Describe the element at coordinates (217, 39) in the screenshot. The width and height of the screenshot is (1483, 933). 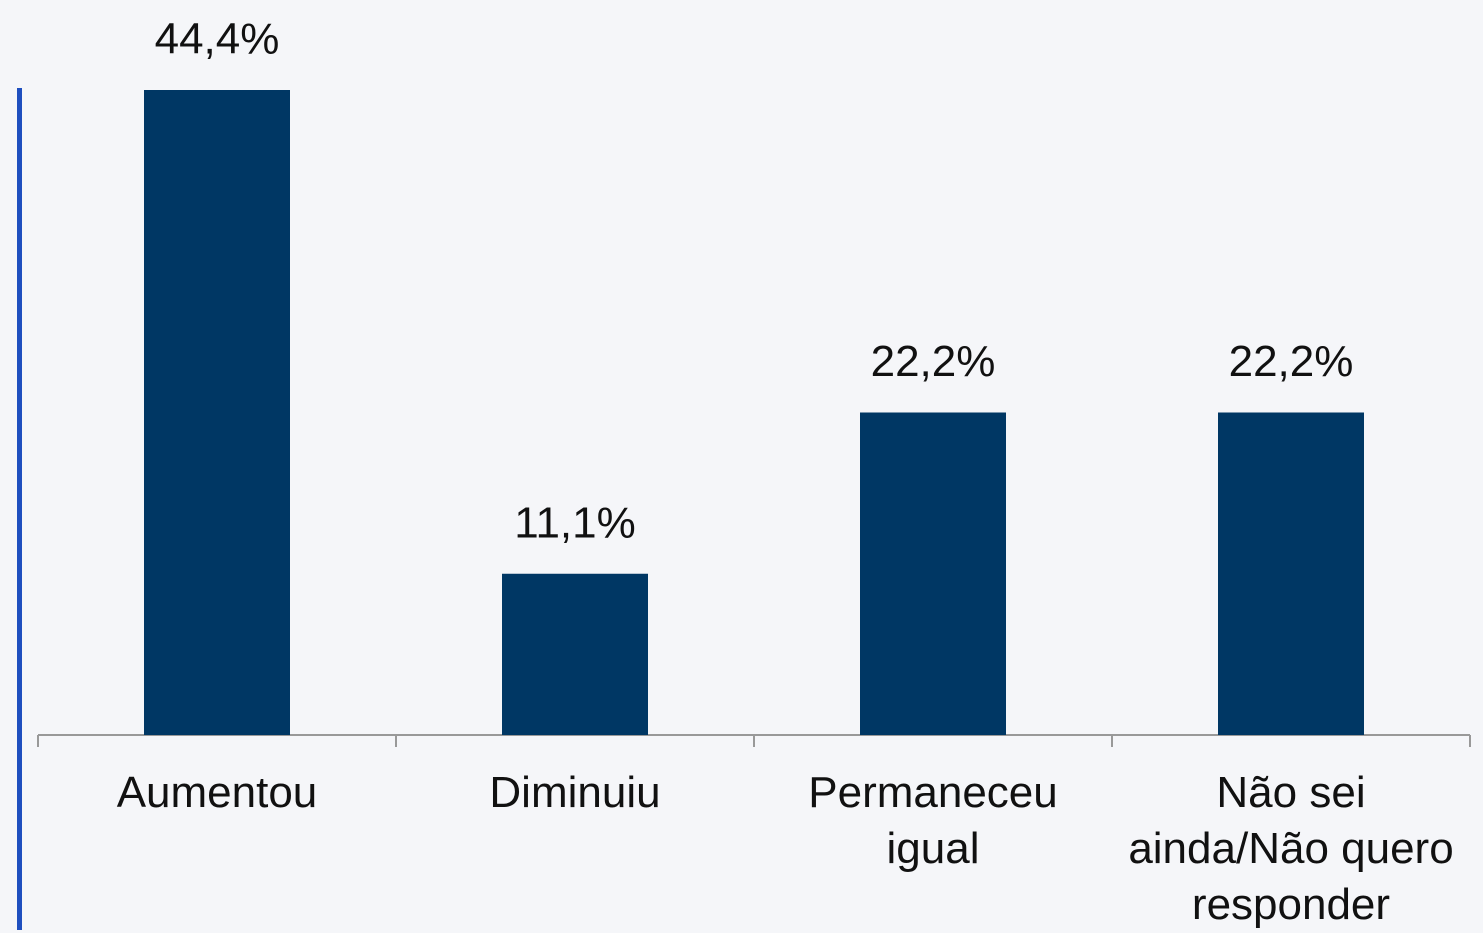
I see `value-label: 44,4%` at that location.